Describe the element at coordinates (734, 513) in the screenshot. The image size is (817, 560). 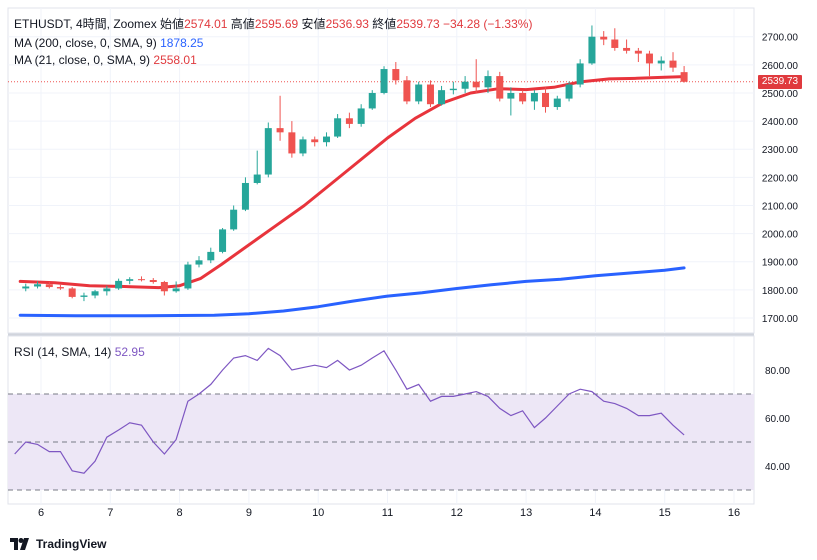
I see `x-tick-label: 16` at that location.